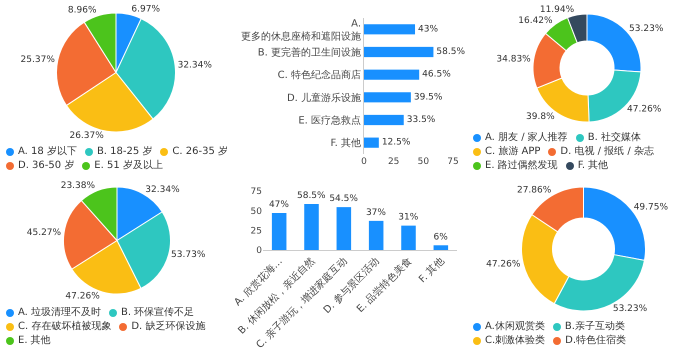  Describe the element at coordinates (256, 231) in the screenshot. I see `y-tick-label: 25` at that location.